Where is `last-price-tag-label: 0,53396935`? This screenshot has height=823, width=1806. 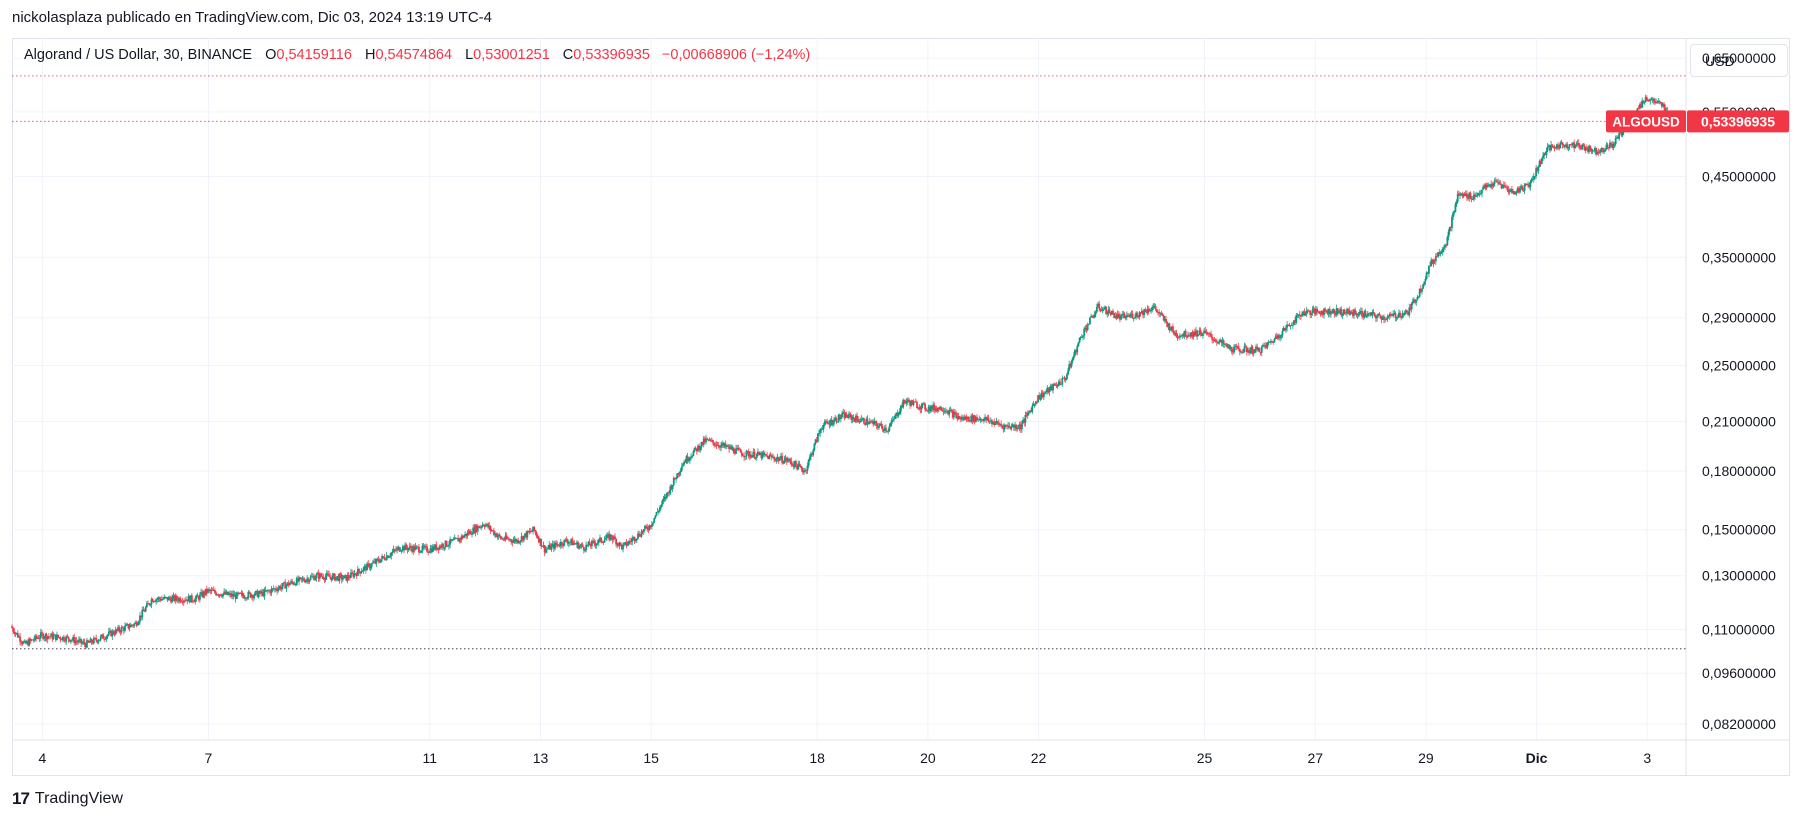 last-price-tag-label: 0,53396935 is located at coordinates (1738, 121).